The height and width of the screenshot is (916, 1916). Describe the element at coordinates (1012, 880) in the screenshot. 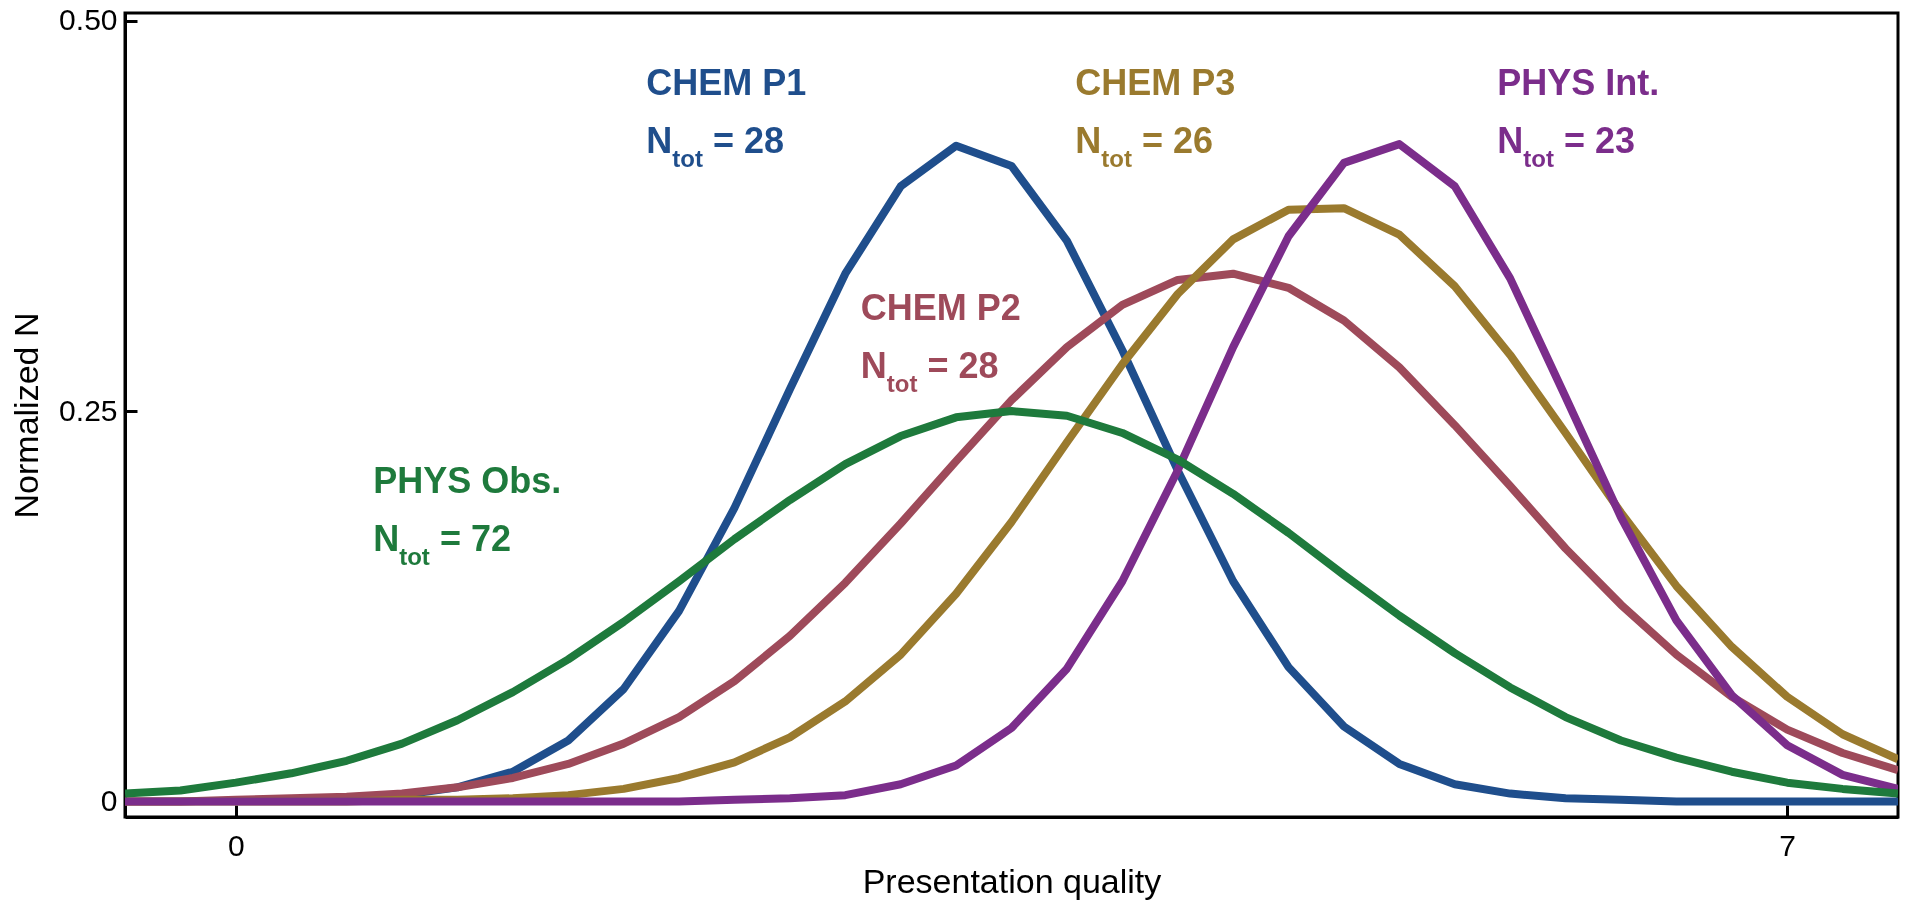

I see `x-axis-title: Presentation quality` at that location.